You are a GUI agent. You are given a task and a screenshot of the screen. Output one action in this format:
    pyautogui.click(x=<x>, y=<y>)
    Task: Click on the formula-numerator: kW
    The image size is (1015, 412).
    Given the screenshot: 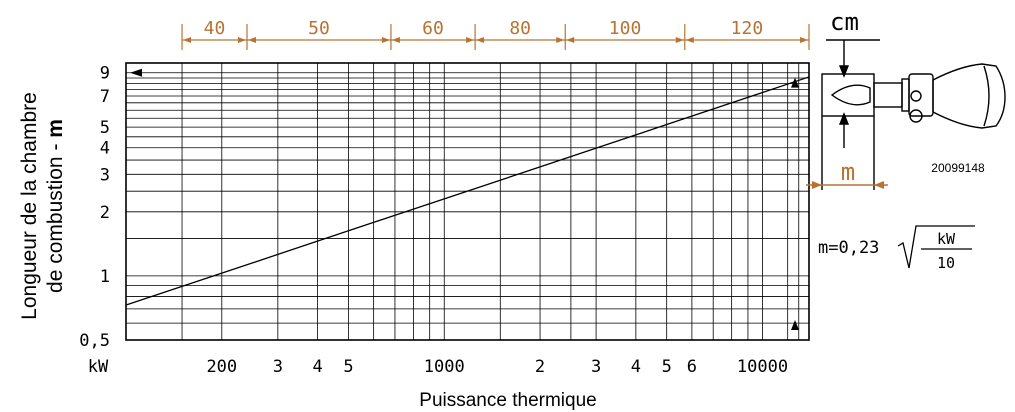 What is the action you would take?
    pyautogui.click(x=946, y=239)
    